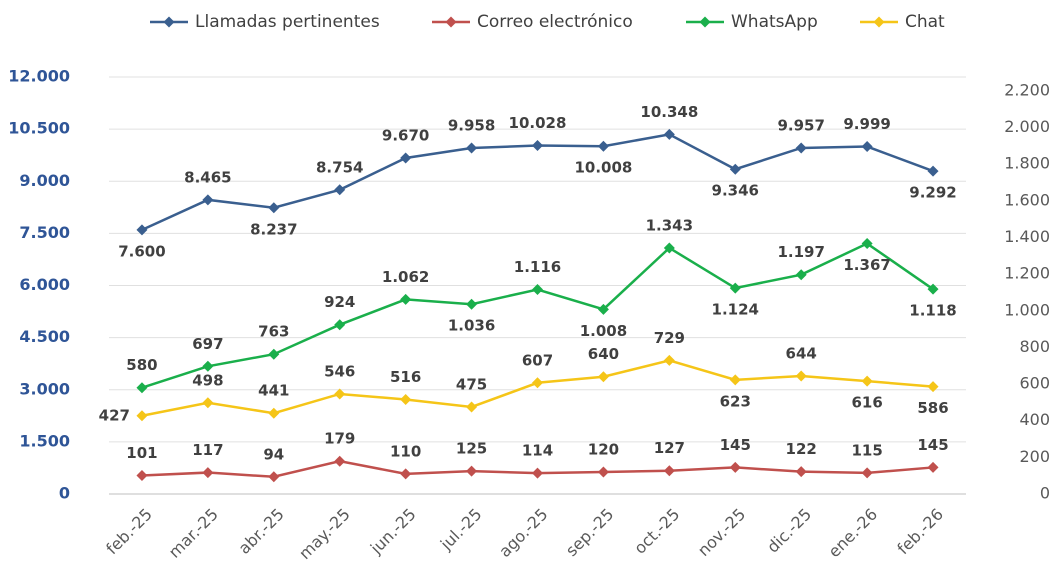 The height and width of the screenshot is (571, 1053). Describe the element at coordinates (339, 439) in the screenshot. I see `data-label: 179` at that location.